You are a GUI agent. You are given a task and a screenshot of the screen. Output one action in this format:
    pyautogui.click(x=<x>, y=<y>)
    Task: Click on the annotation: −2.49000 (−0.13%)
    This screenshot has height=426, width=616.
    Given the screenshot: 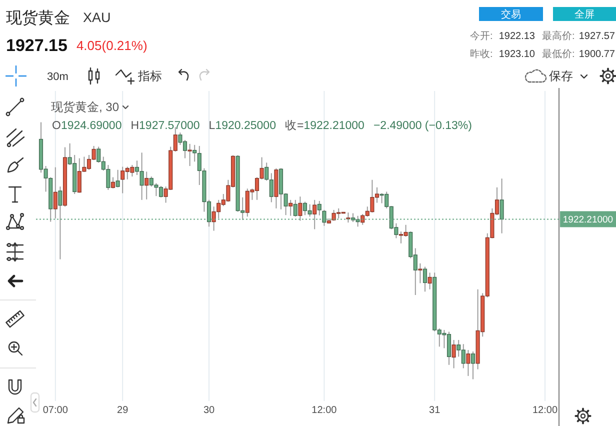 What is the action you would take?
    pyautogui.click(x=422, y=126)
    